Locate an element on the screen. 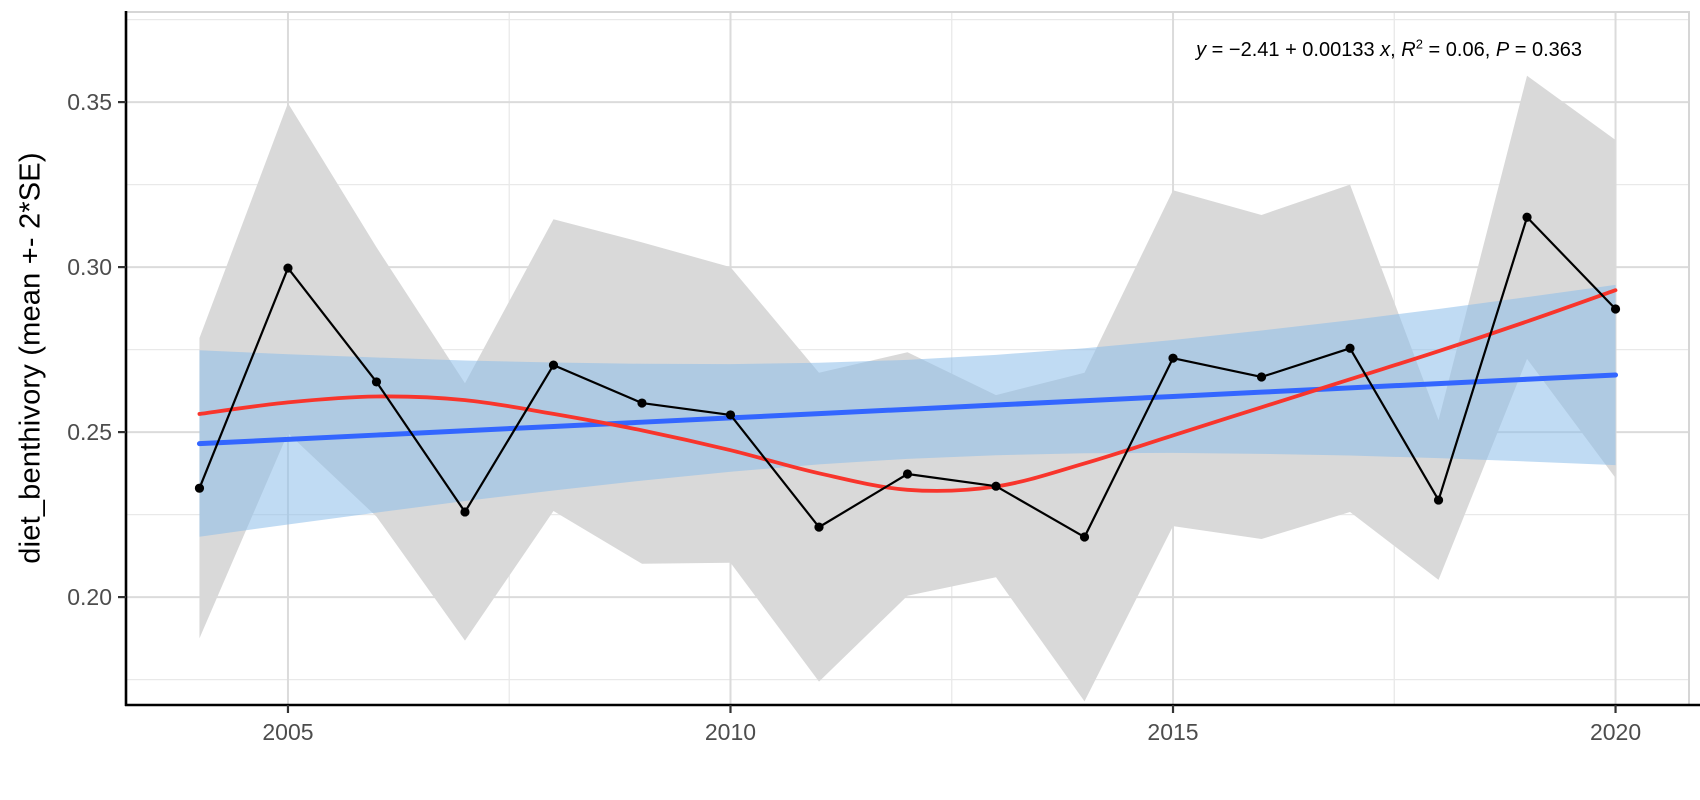 The width and height of the screenshot is (1700, 800). x-tick-label: 2005 is located at coordinates (287, 732).